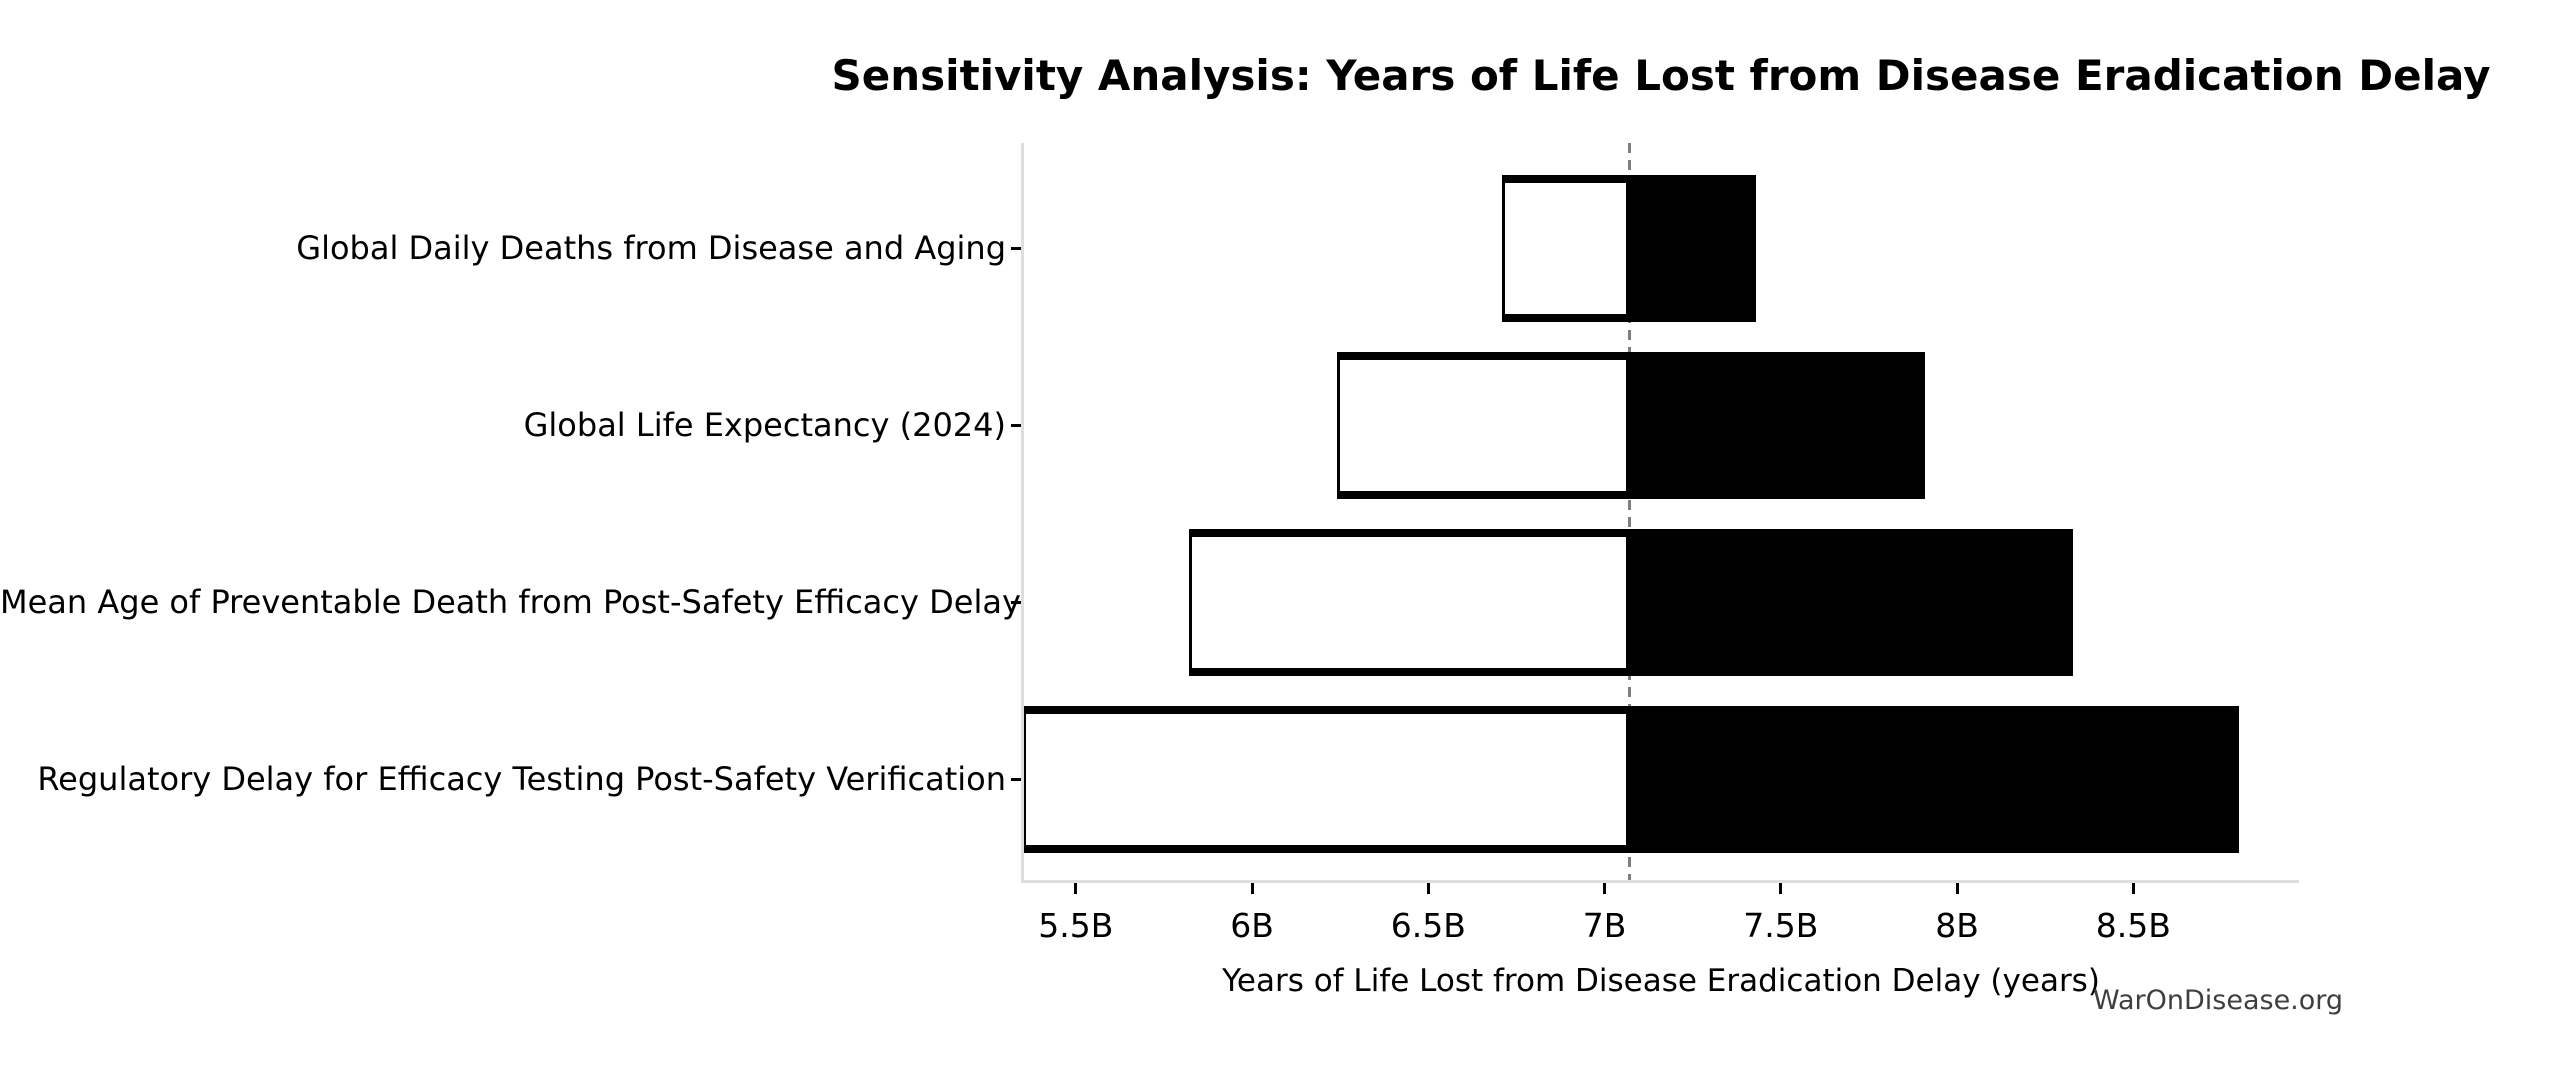  What do you see at coordinates (1604, 925) in the screenshot?
I see `x-axis-tick-label: 7B` at bounding box center [1604, 925].